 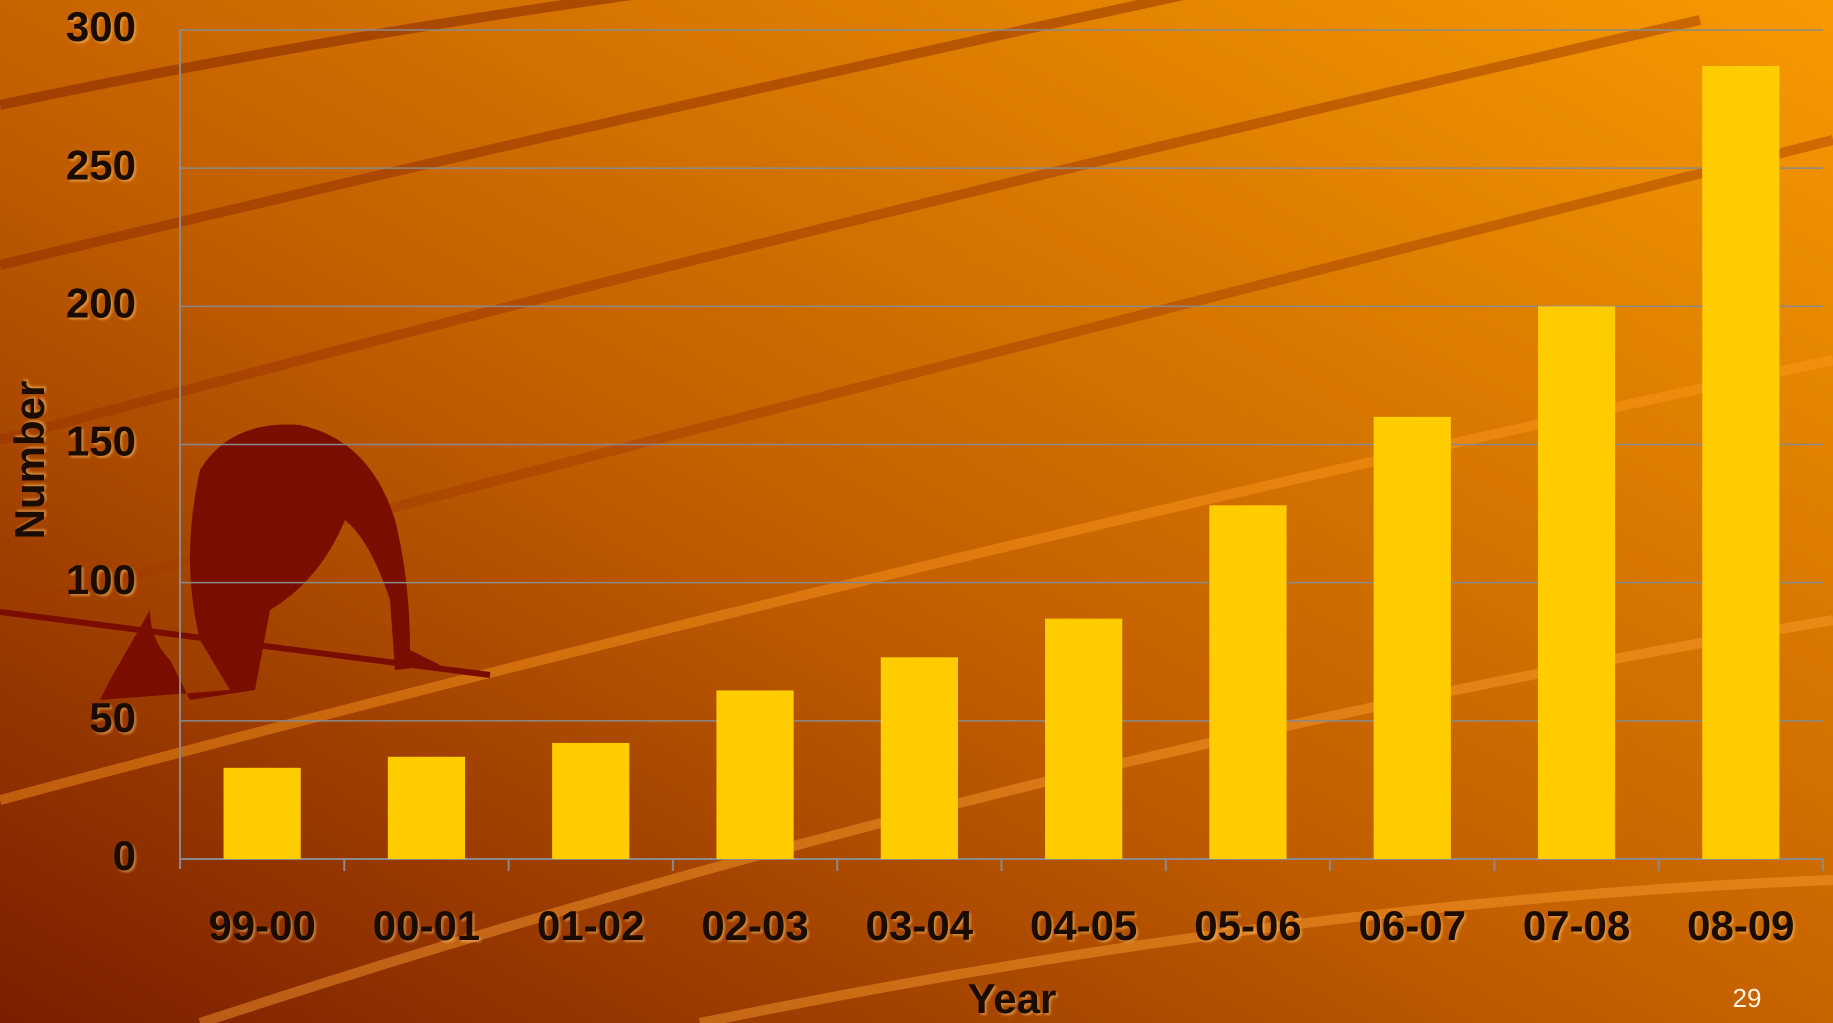 What do you see at coordinates (1412, 925) in the screenshot?
I see `x-tick-label: 06-07` at bounding box center [1412, 925].